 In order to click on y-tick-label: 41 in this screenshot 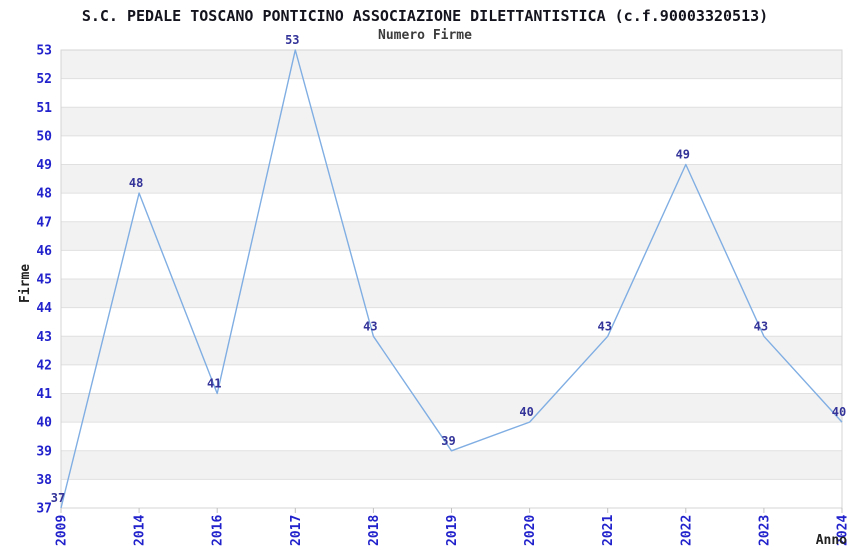, I will do `click(44, 394)`.